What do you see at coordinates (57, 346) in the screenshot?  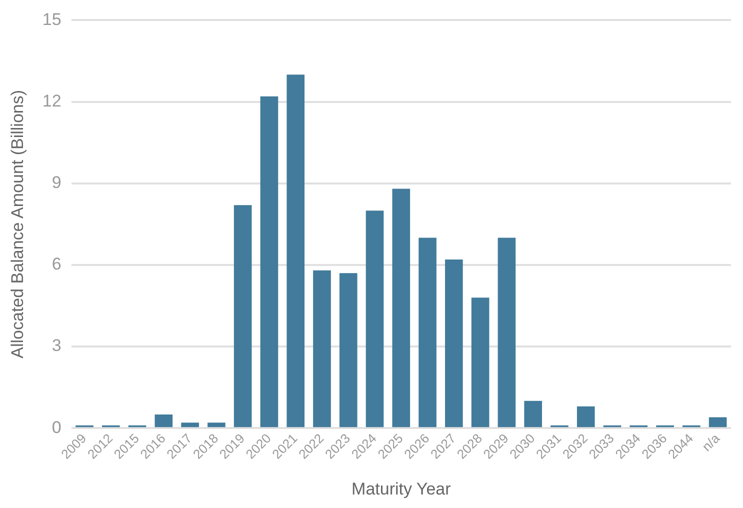 I see `y-tick-label: 3` at bounding box center [57, 346].